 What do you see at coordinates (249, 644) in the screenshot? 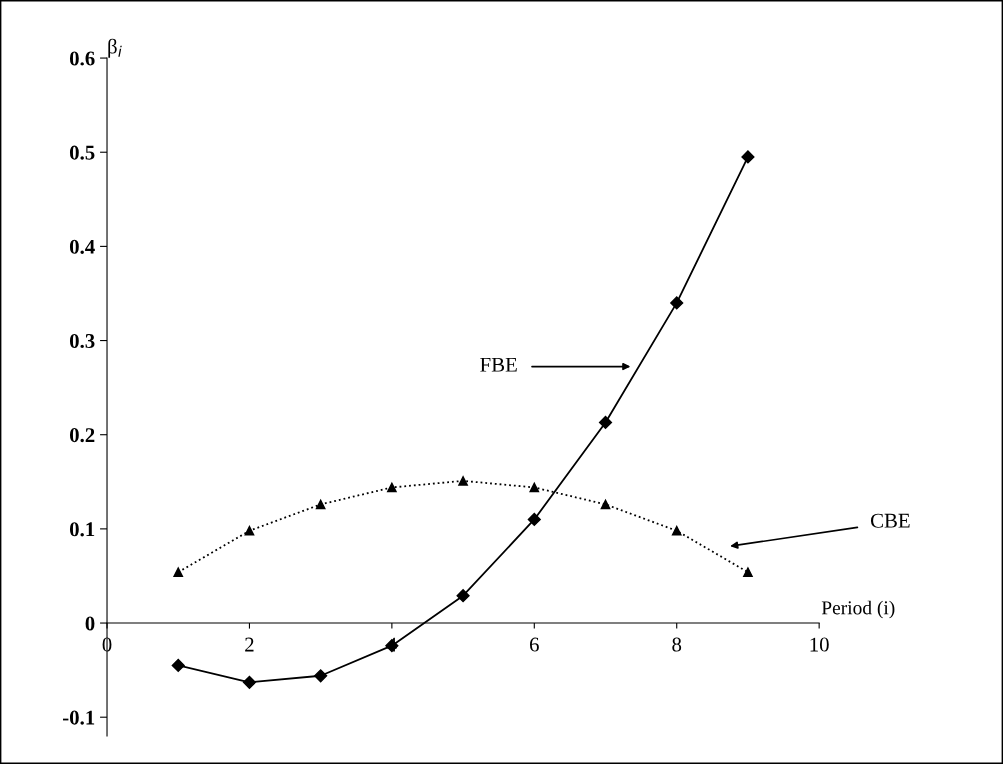
I see `x-tick-label: 2` at bounding box center [249, 644].